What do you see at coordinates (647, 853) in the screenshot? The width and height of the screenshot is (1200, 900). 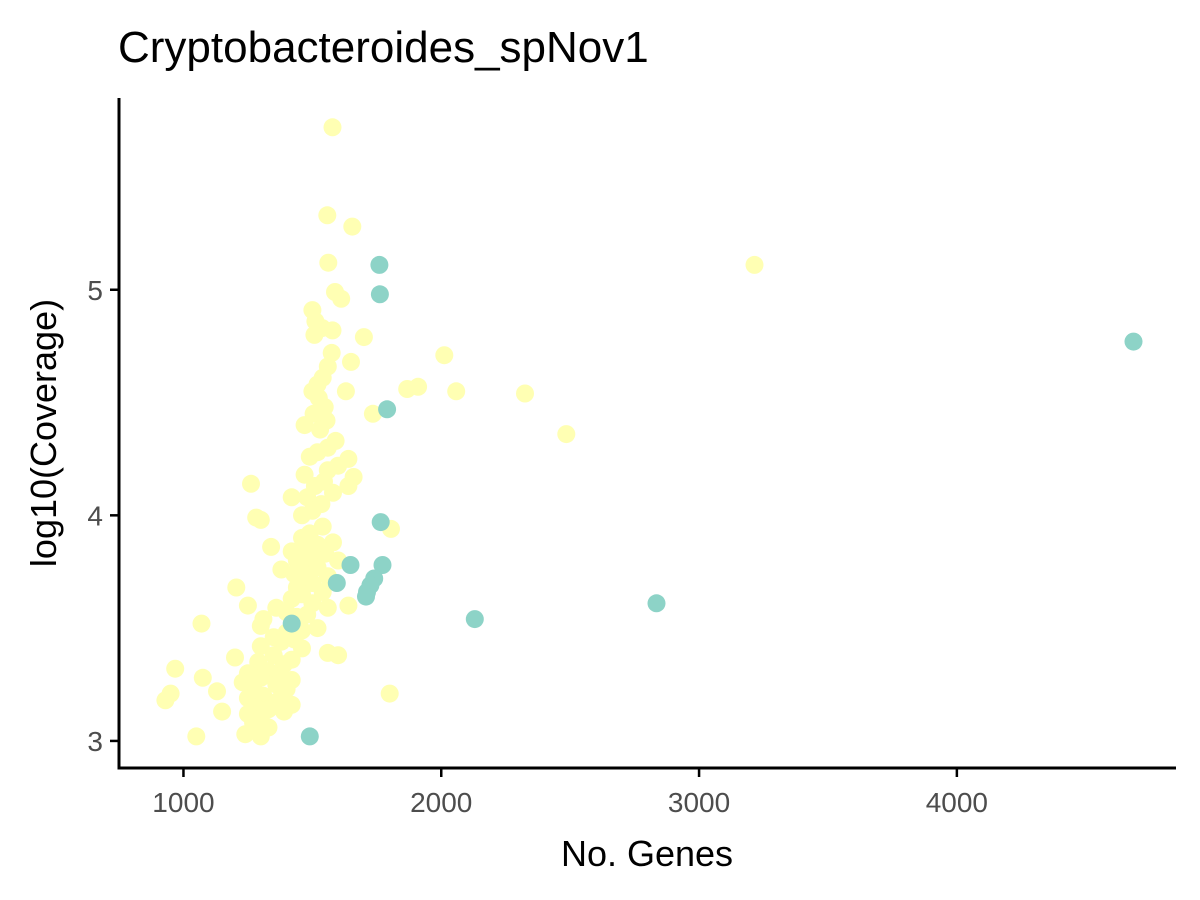 I see `x-axis-title: No. Genes` at bounding box center [647, 853].